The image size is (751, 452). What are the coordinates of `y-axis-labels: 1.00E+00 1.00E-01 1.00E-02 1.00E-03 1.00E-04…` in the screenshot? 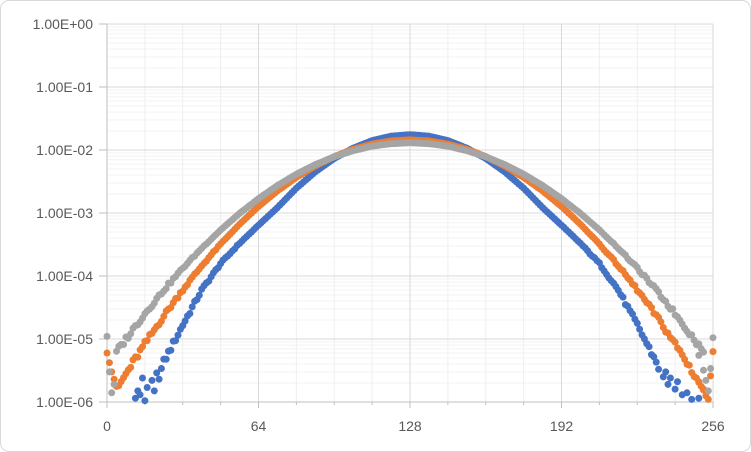 It's located at (63, 213).